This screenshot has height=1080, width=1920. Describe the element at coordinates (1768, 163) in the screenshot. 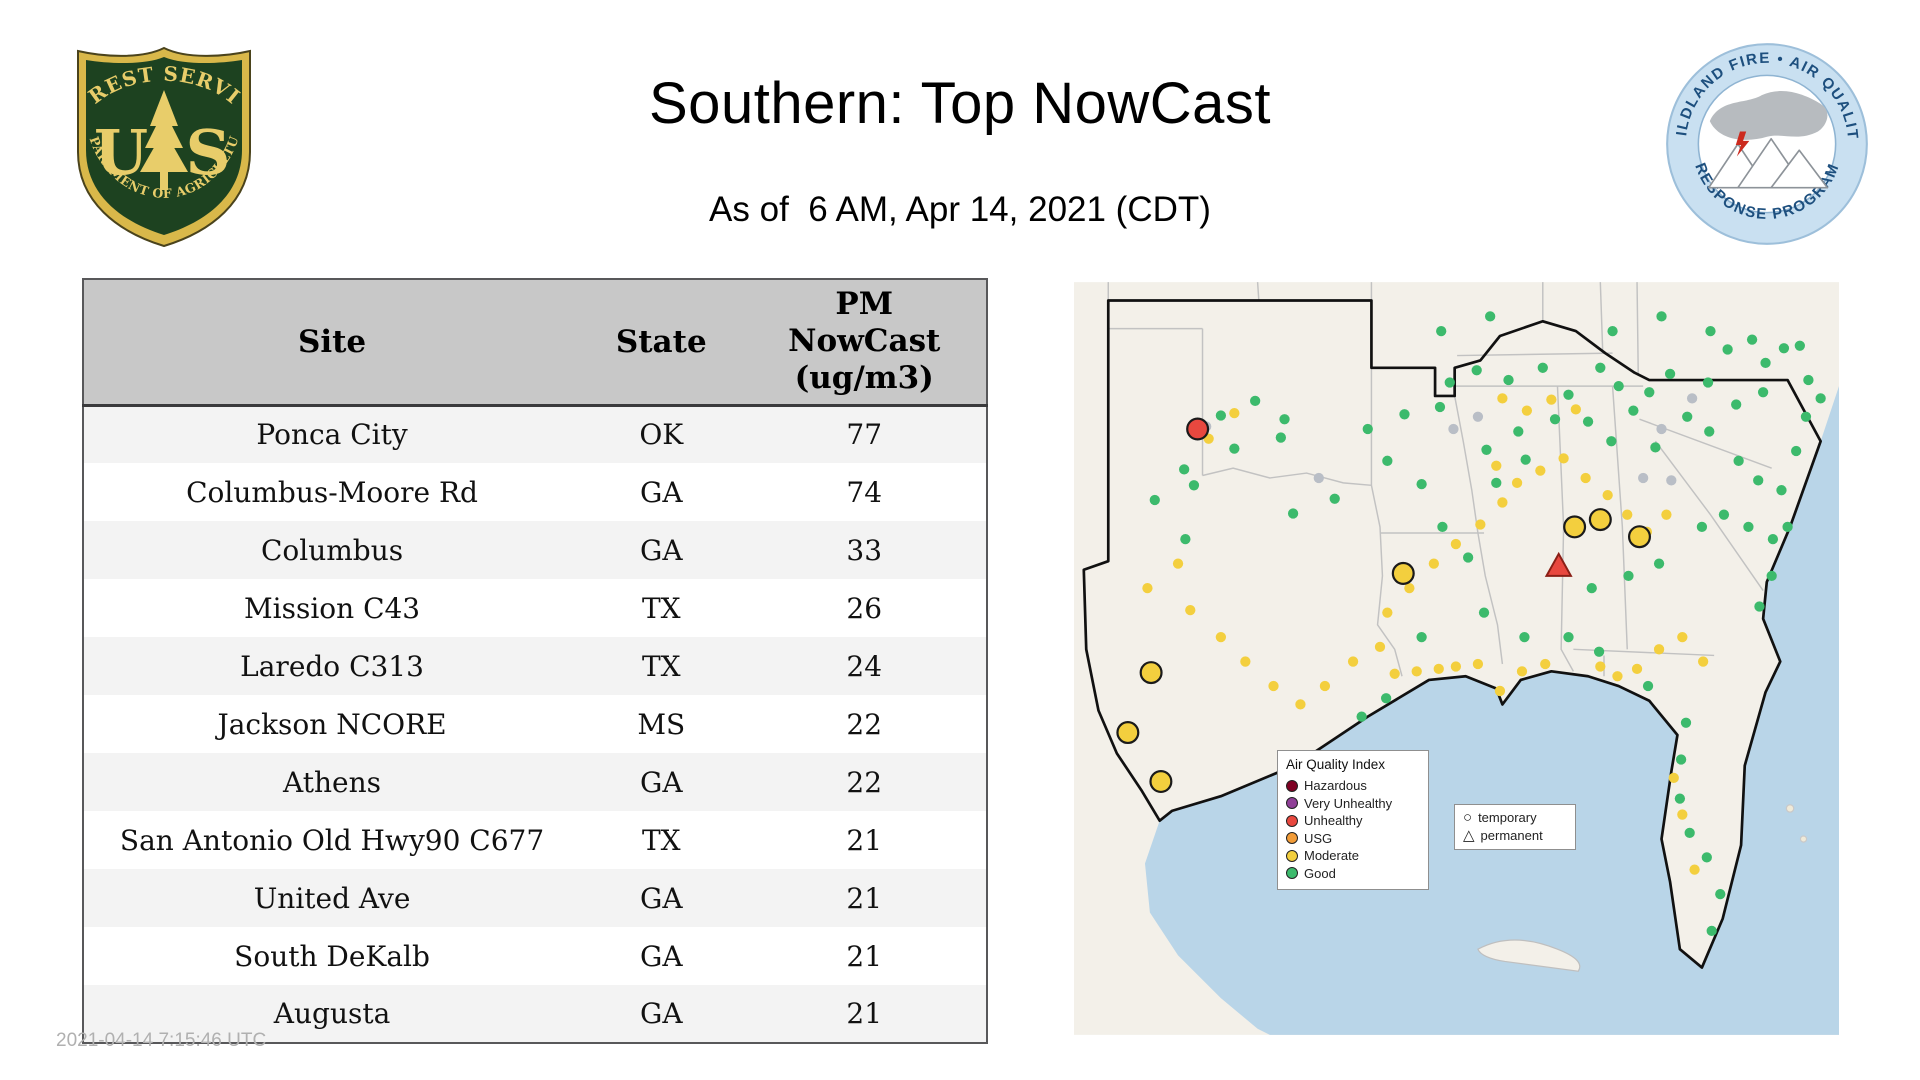

I see `mountains-icon` at that location.